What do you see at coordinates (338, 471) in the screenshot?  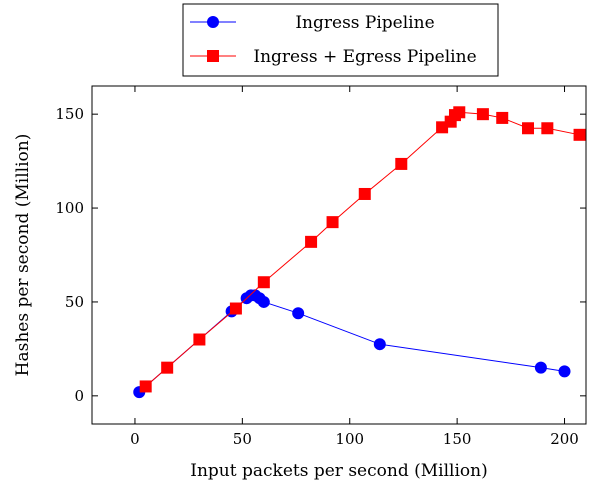 I see `x-axis-title: Input packets per second (Million)` at bounding box center [338, 471].